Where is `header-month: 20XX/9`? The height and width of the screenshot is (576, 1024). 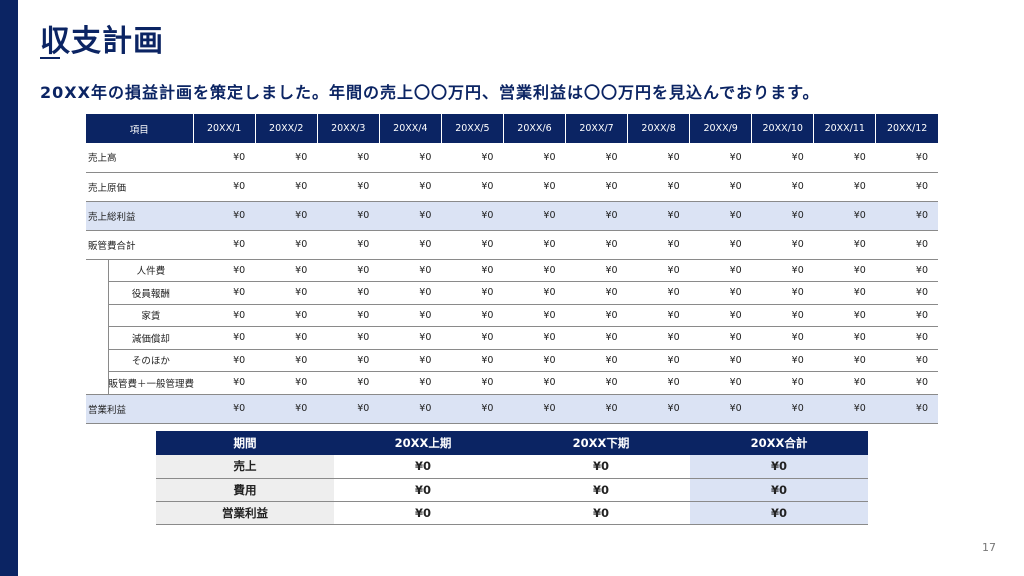 header-month: 20XX/9 is located at coordinates (721, 128).